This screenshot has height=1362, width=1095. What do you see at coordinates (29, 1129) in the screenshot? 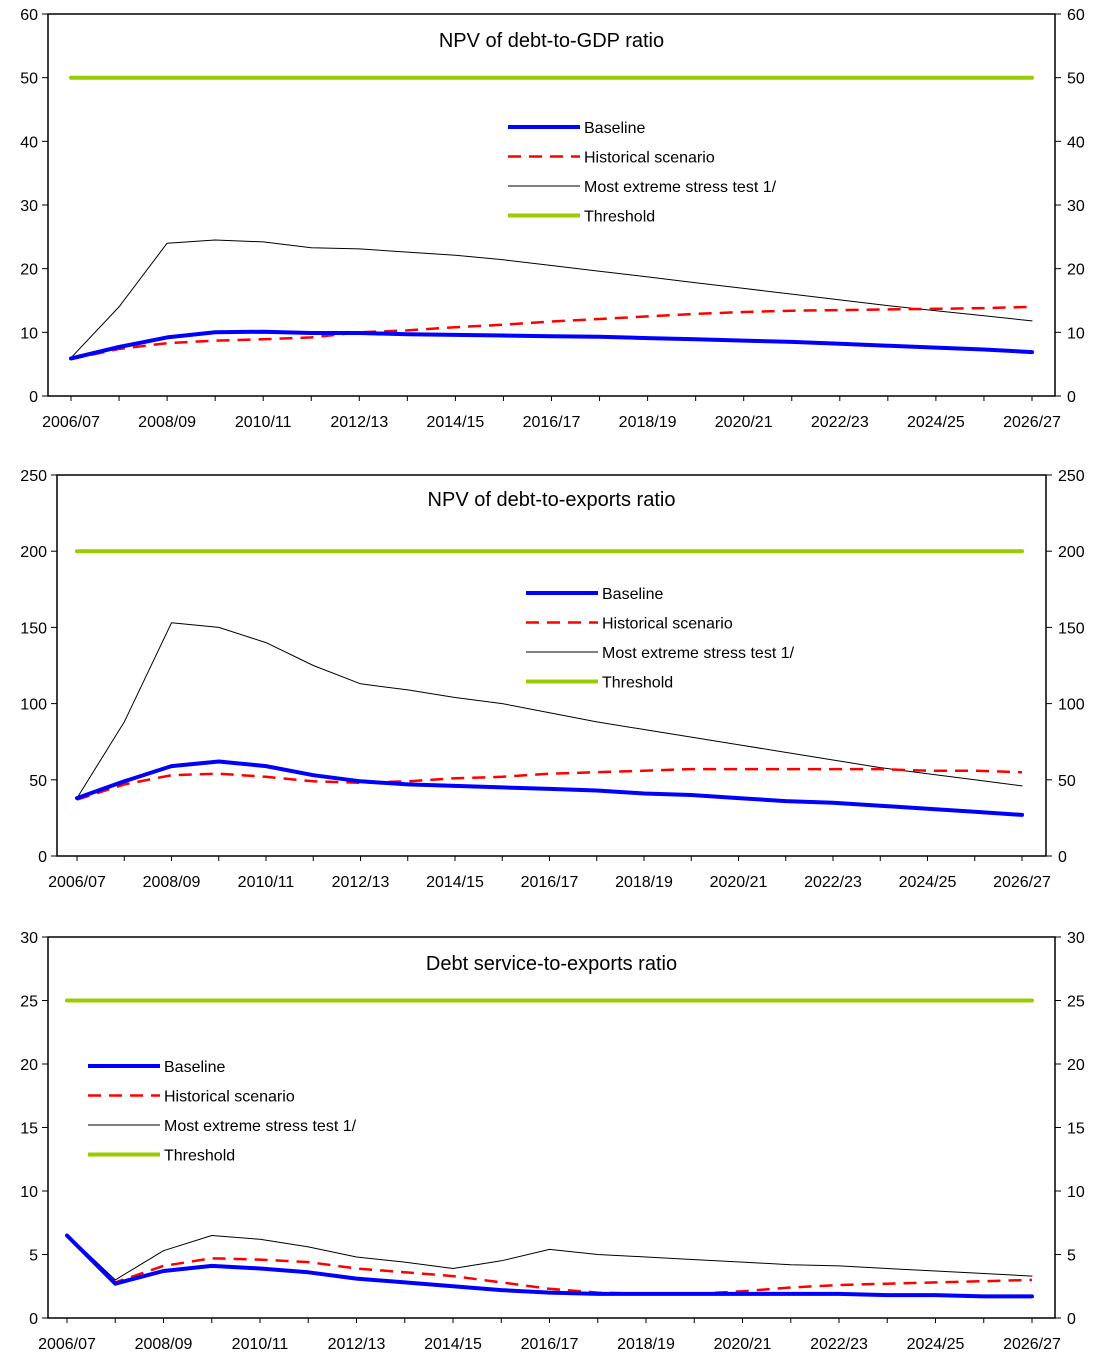
I see `y-tick-label-left: 15` at bounding box center [29, 1129].